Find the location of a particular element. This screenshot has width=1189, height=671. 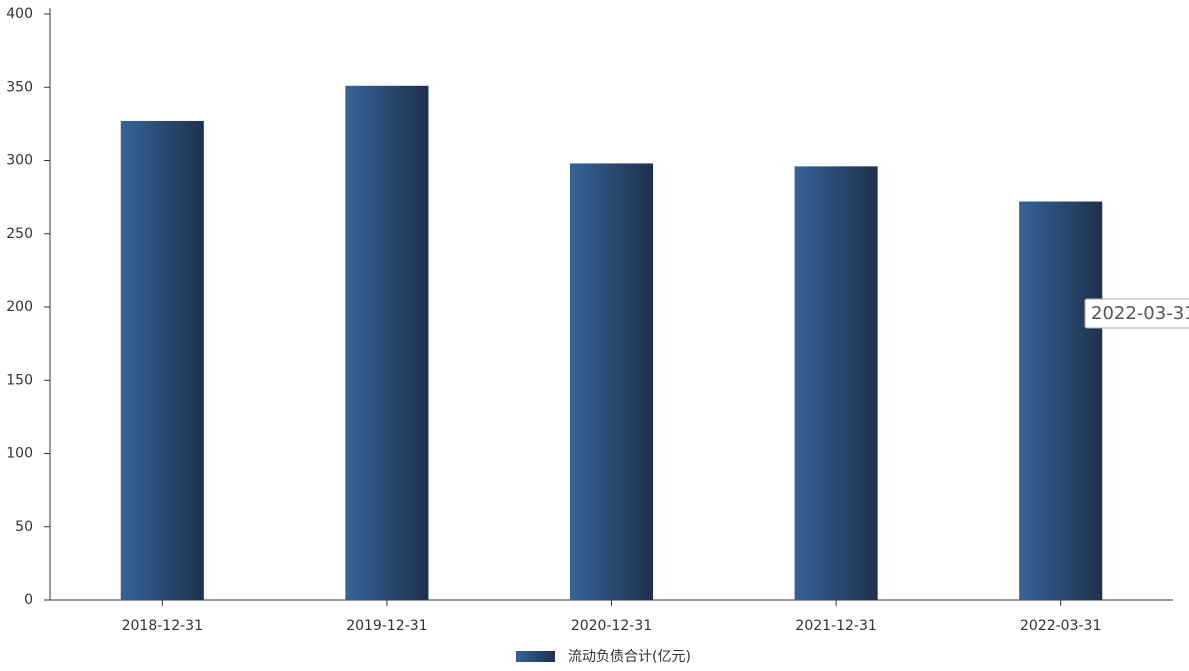

y-tick-label: 250 is located at coordinates (19, 234).